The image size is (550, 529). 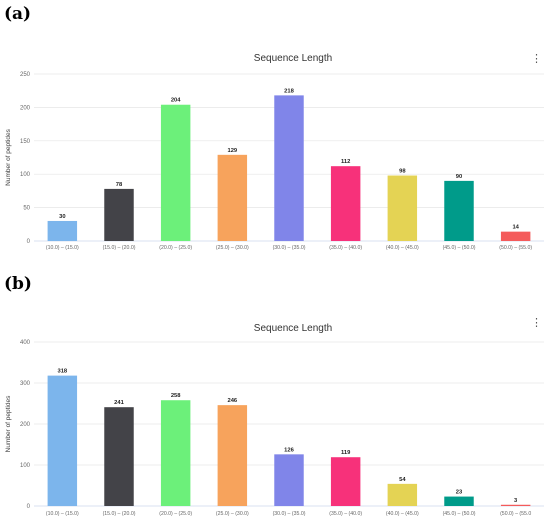 What do you see at coordinates (515, 514) in the screenshot?
I see `x-tick-label: (50.0) – (55.0` at bounding box center [515, 514].